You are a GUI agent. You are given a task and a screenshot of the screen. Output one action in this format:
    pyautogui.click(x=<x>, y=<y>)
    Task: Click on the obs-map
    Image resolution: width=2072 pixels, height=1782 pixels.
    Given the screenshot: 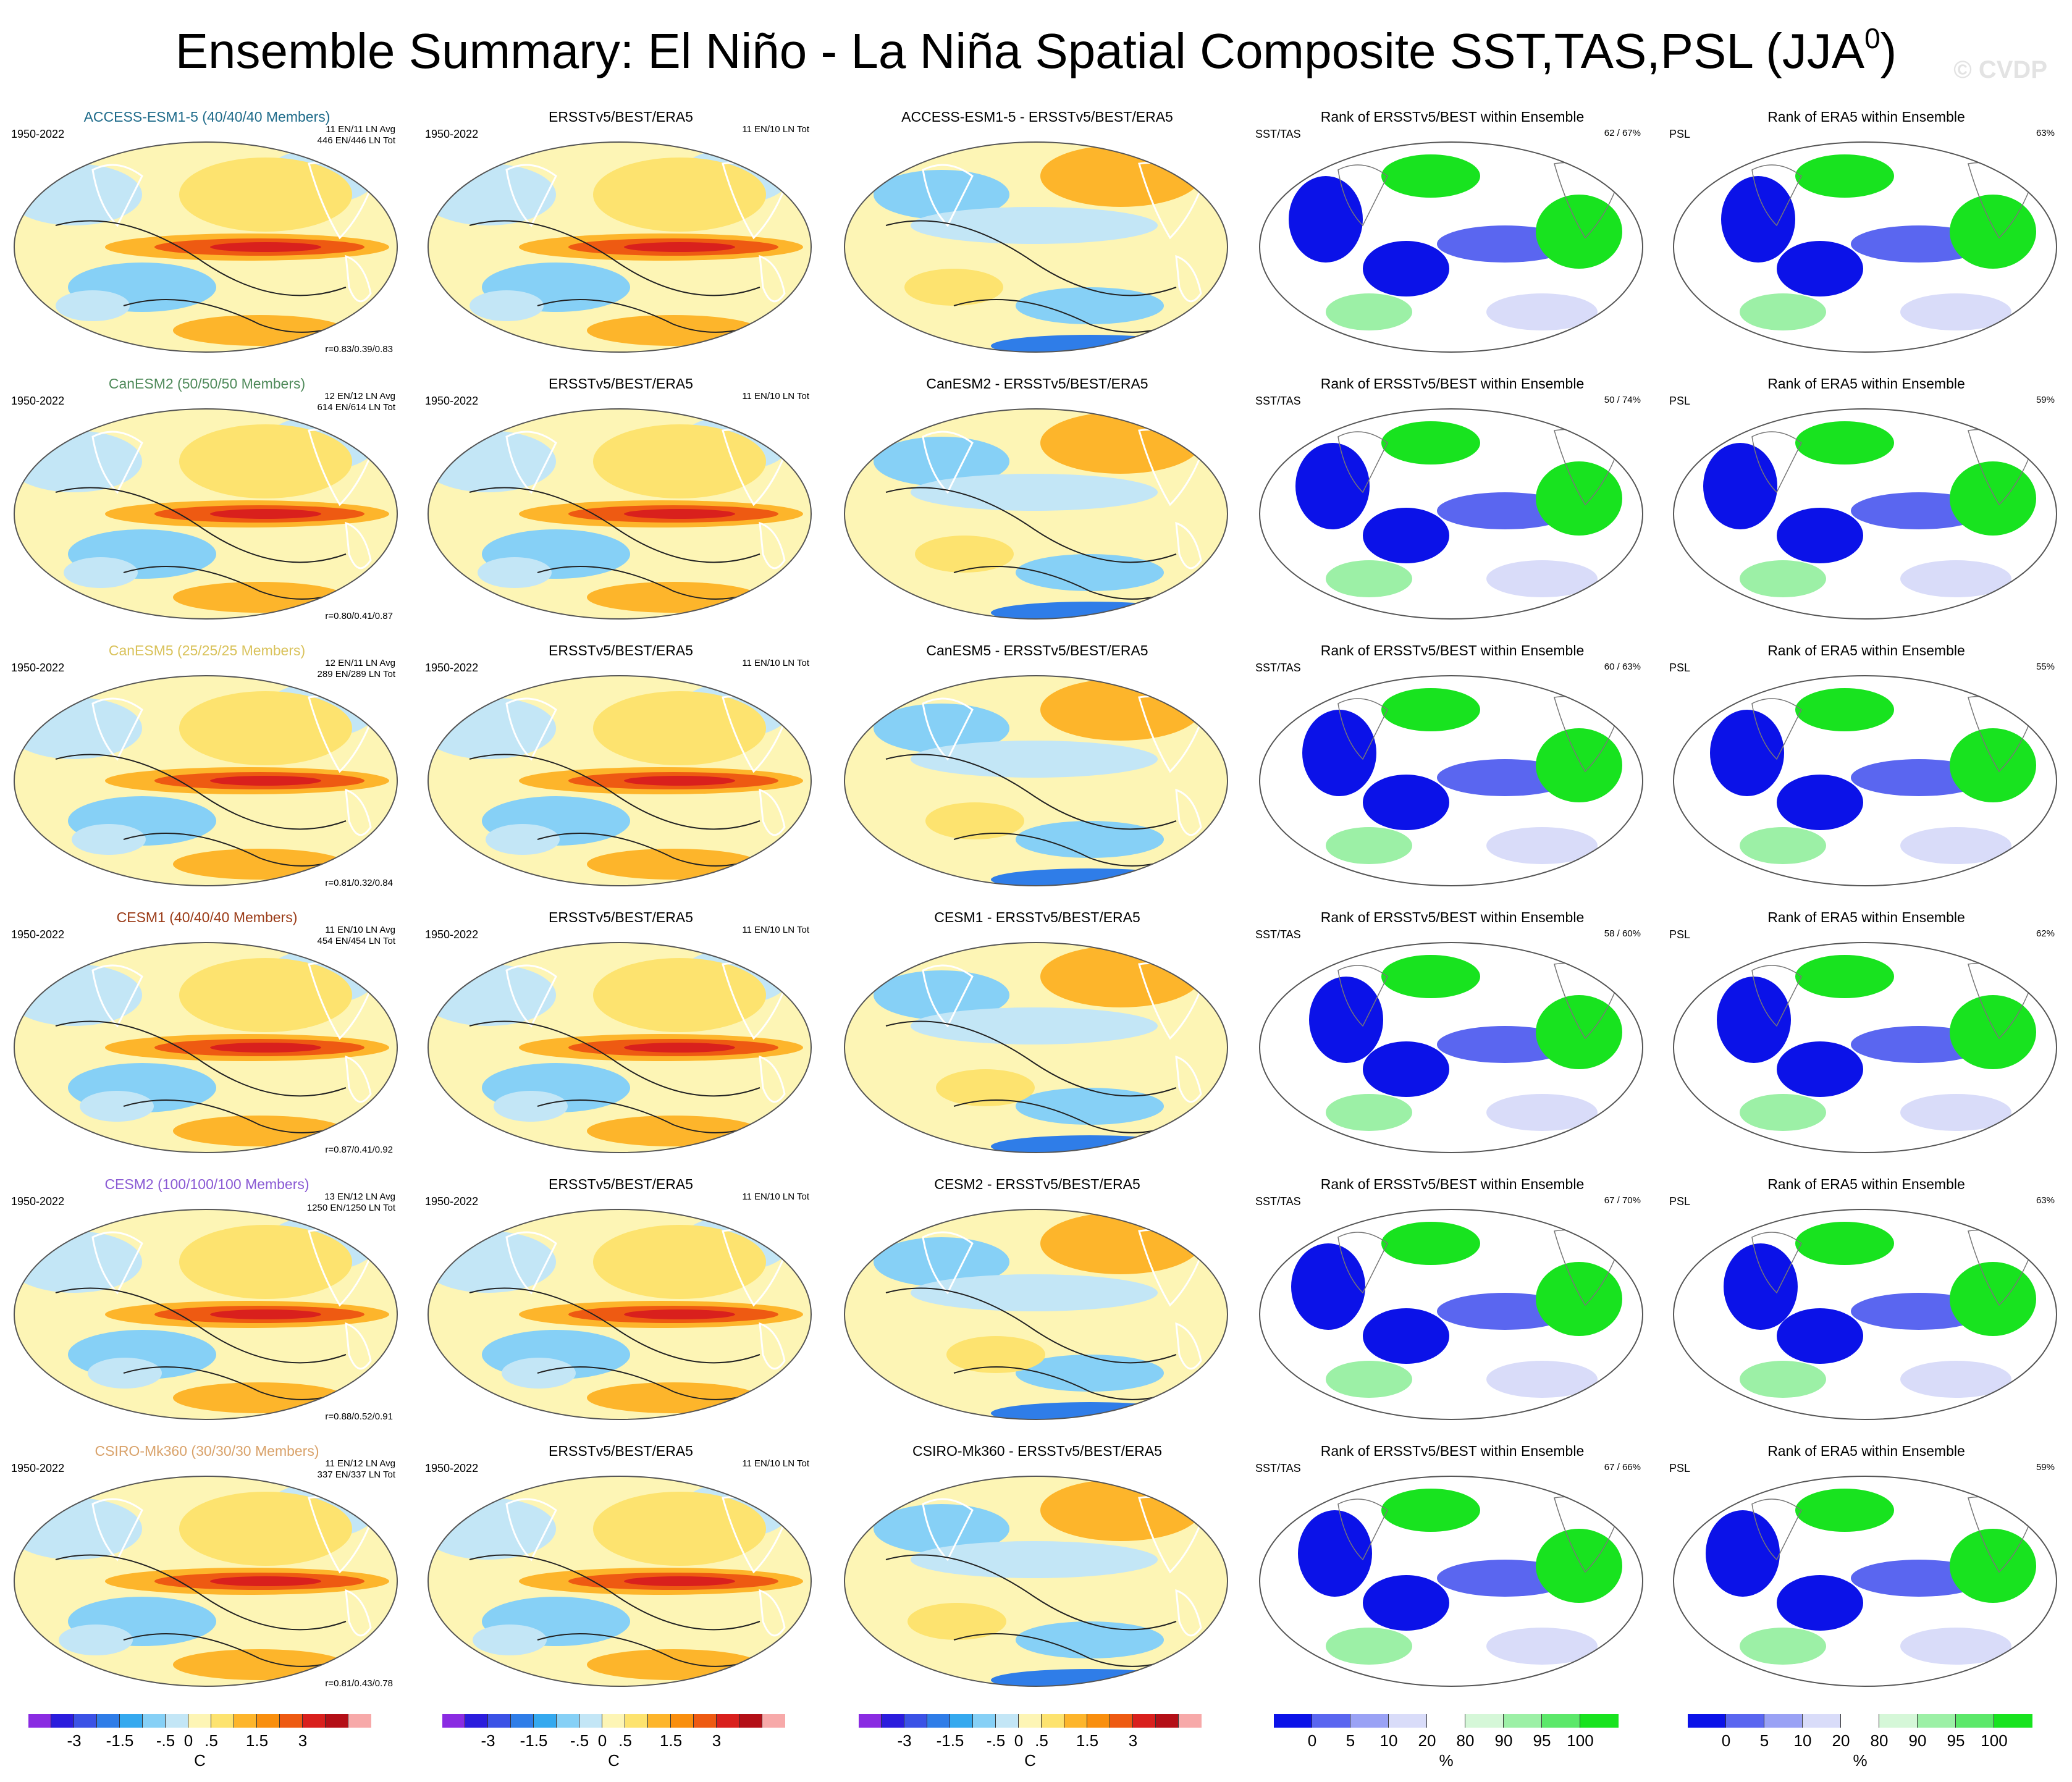 What is the action you would take?
    pyautogui.click(x=619, y=1581)
    